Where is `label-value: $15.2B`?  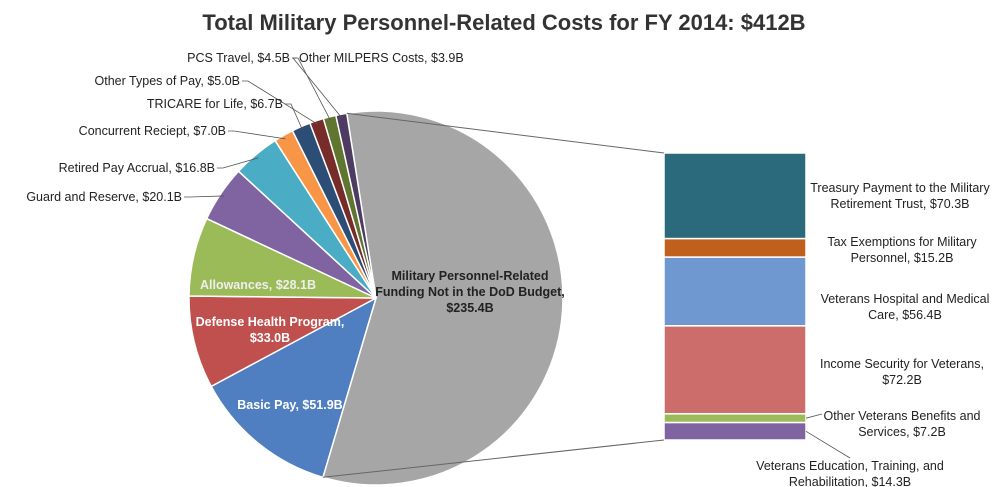
label-value: $15.2B is located at coordinates (933, 258).